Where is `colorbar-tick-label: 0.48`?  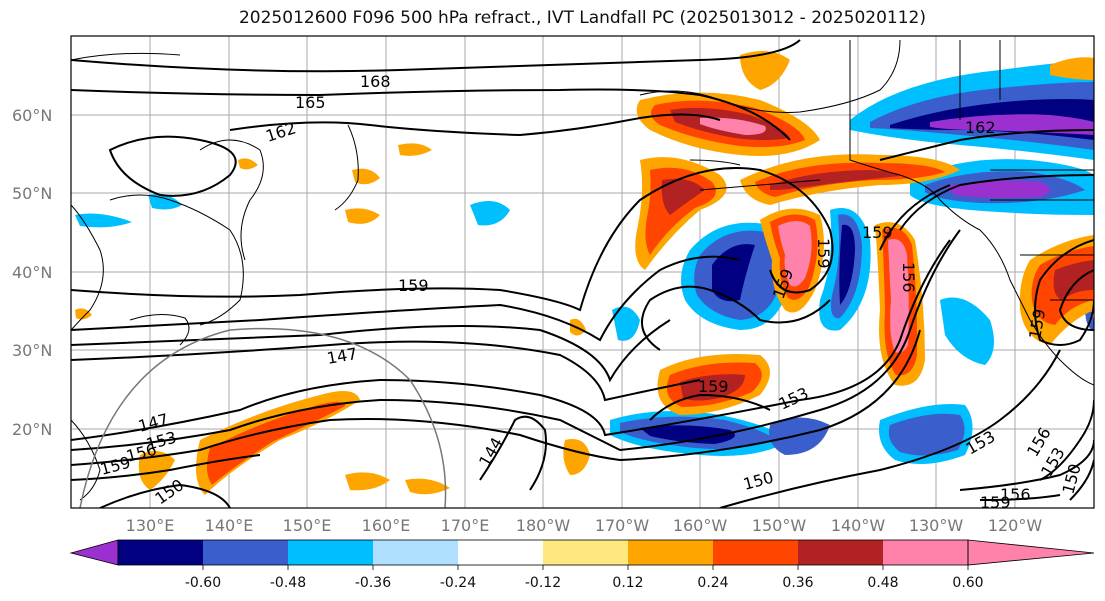
colorbar-tick-label: 0.48 is located at coordinates (882, 583).